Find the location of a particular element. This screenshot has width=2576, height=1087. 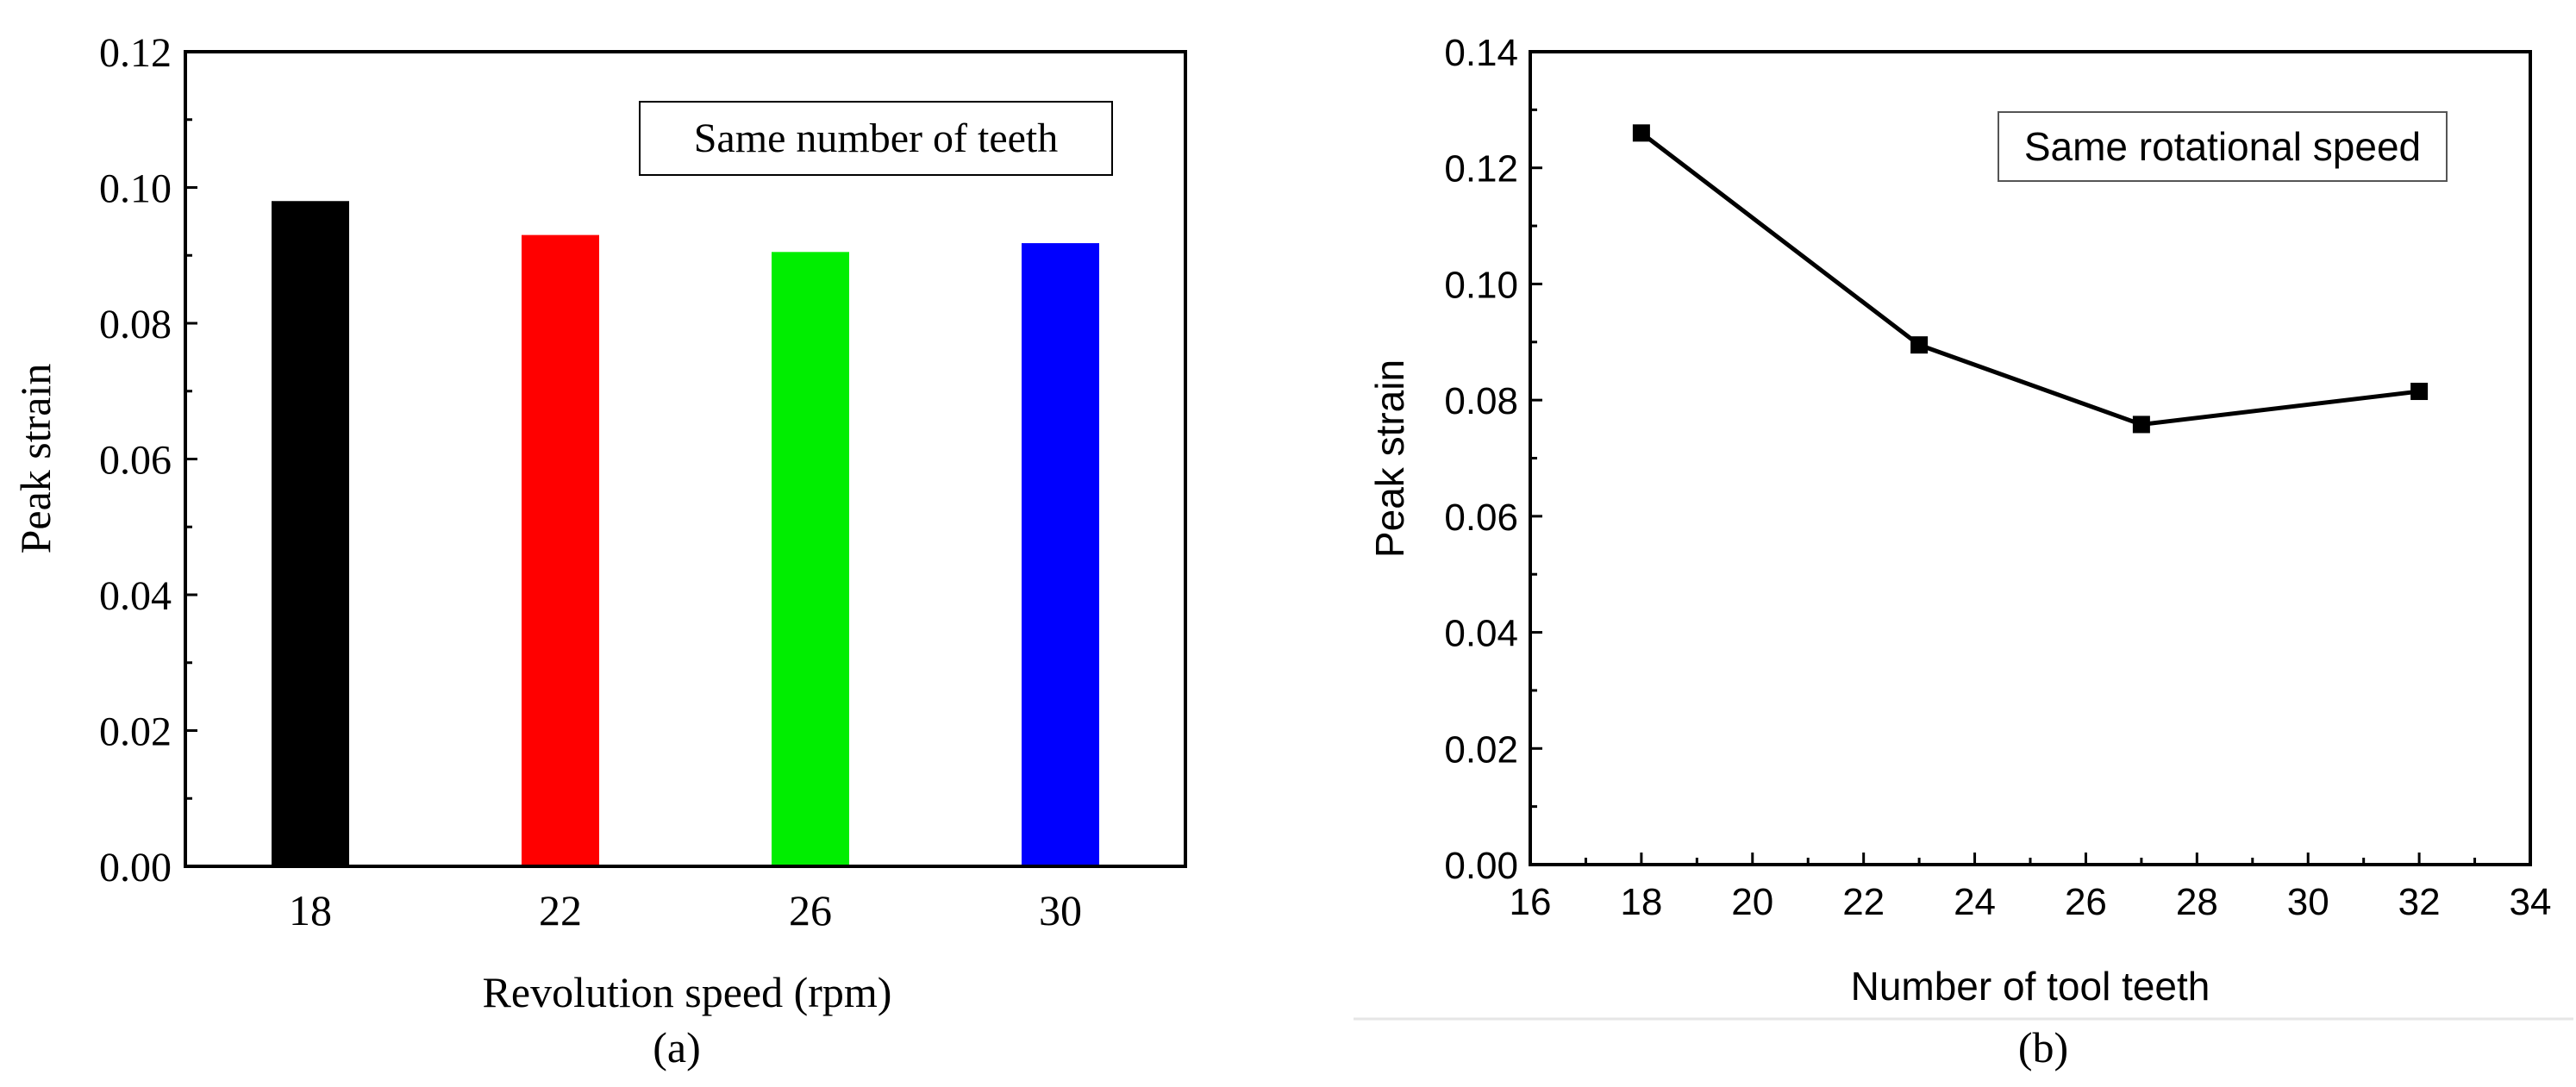

panel-b-label: (b) is located at coordinates (2043, 1047).